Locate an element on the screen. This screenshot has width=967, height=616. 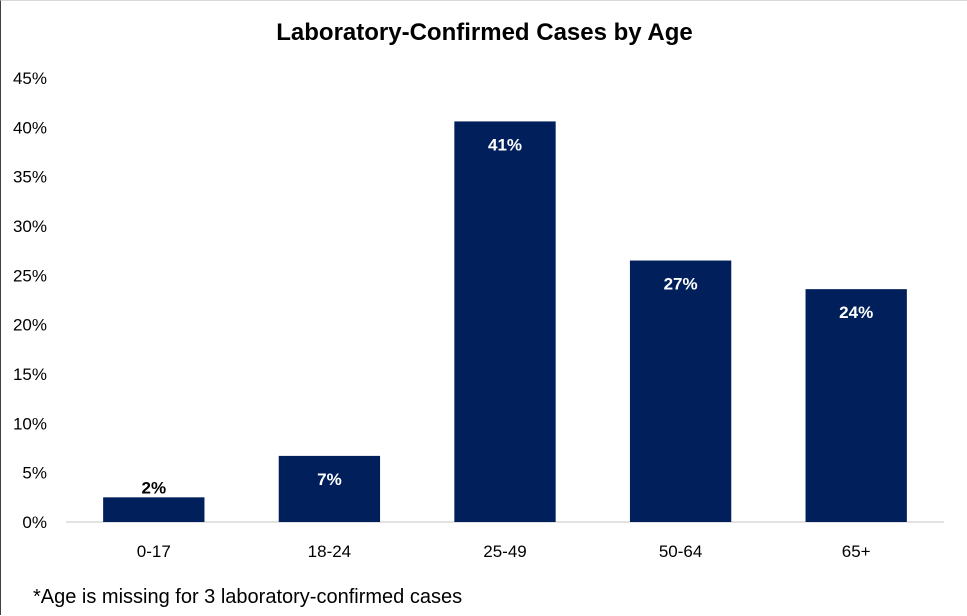
y-tick-label: 45% is located at coordinates (30, 78).